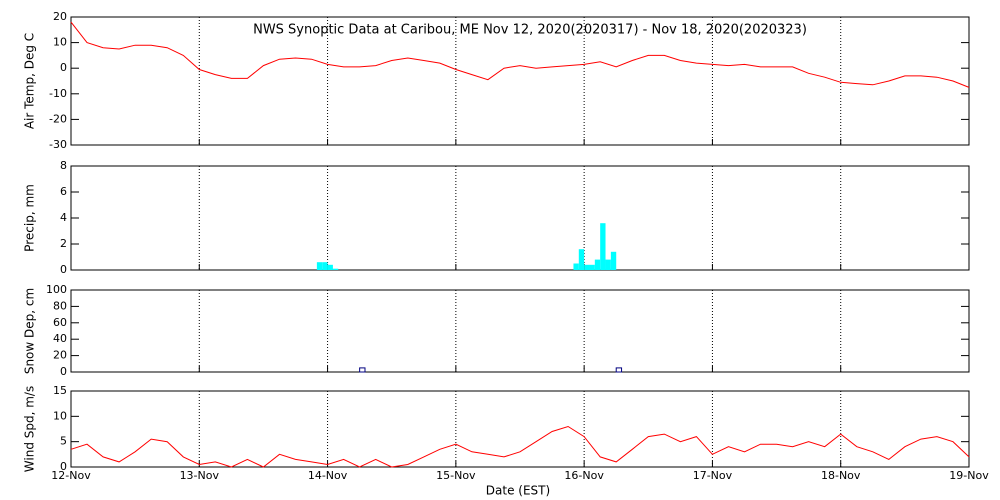  I want to click on y-axis-label: Precip, mm, so click(30, 218).